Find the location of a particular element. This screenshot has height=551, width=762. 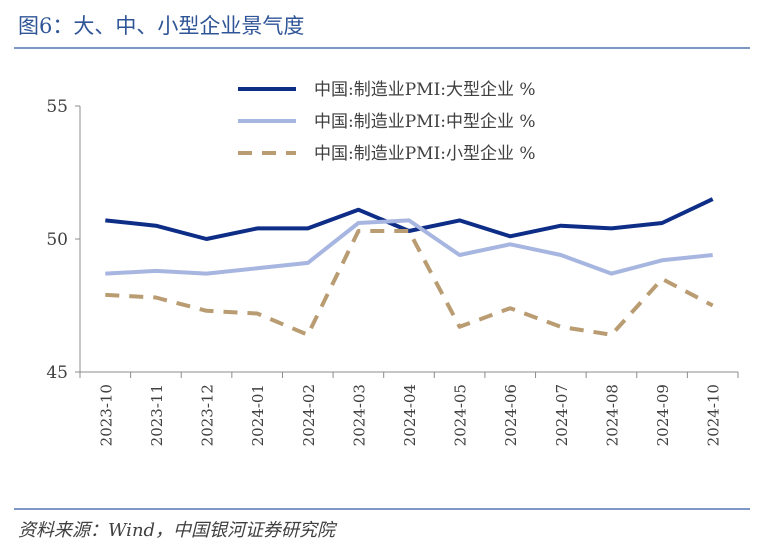

x-tick-label: 2024-01 is located at coordinates (258, 415).